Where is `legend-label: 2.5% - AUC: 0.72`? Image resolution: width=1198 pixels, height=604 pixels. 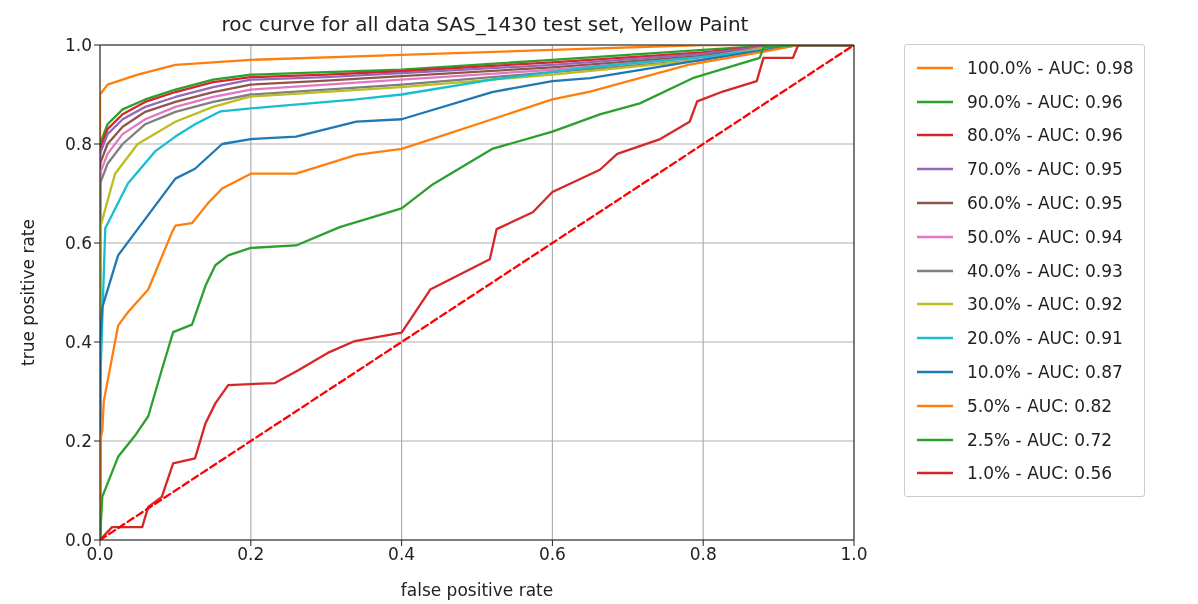 legend-label: 2.5% - AUC: 0.72 is located at coordinates (1040, 439).